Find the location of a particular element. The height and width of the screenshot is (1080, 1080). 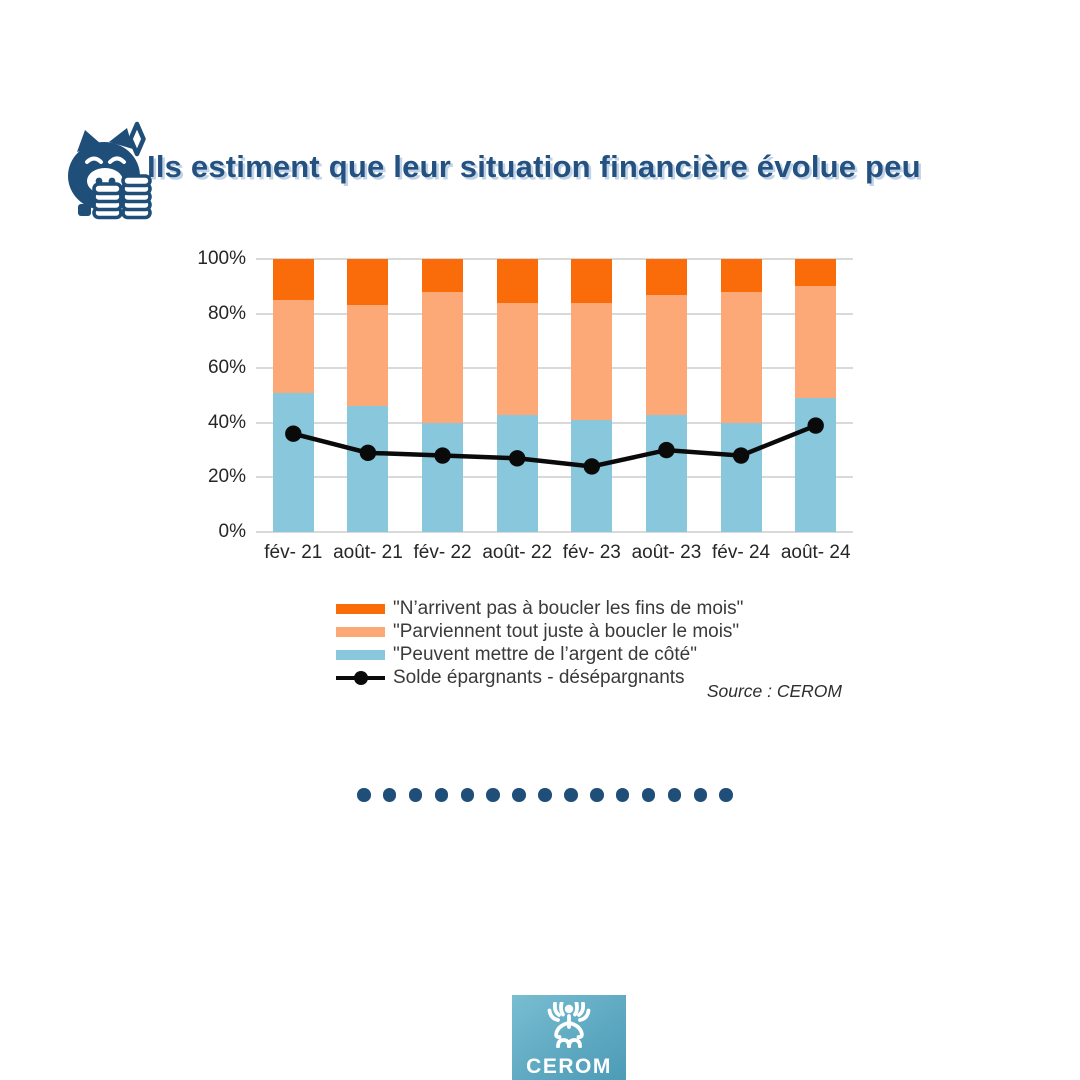

legend-item: "Peuvent mettre de l’argent de côté" is located at coordinates (539, 654).